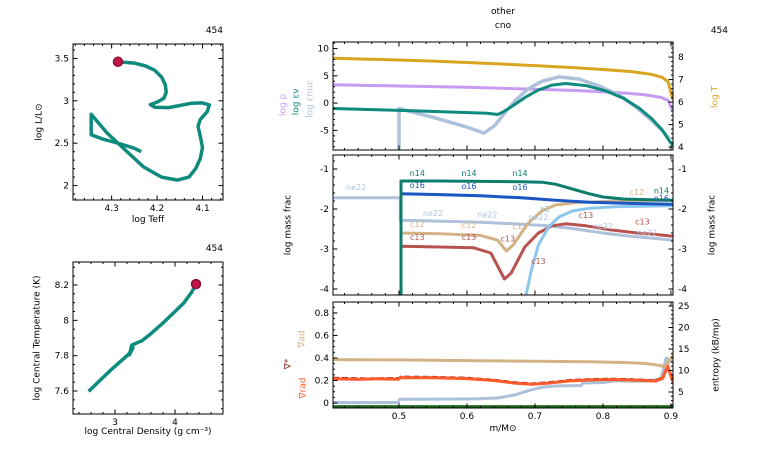  What do you see at coordinates (684, 372) in the screenshot?
I see `grads-tick-label: 10` at bounding box center [684, 372].